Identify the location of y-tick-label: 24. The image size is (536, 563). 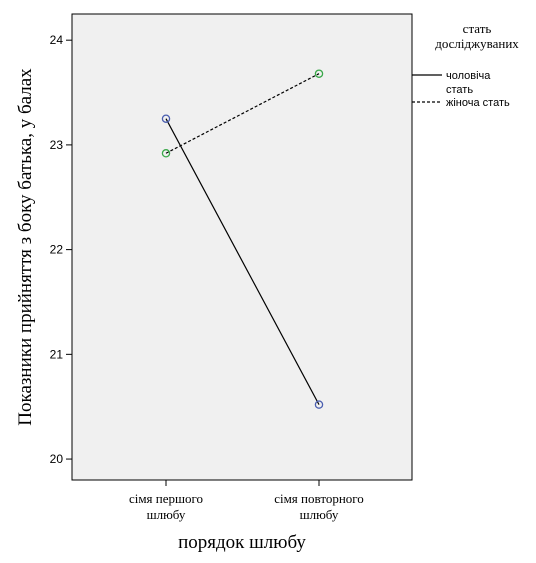
(57, 40).